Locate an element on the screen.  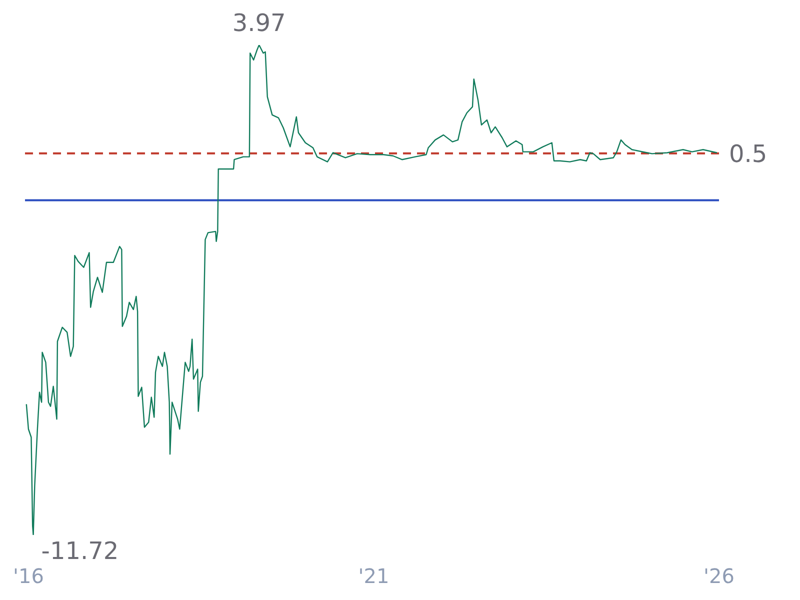
ref-line-label: 0.5 is located at coordinates (748, 154).